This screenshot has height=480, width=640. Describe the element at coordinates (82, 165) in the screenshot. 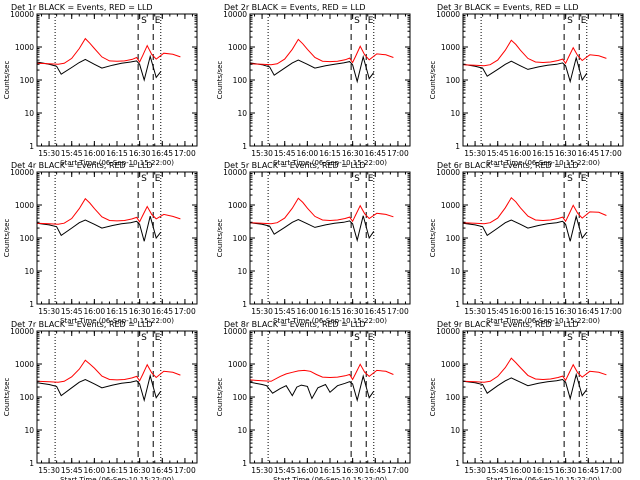

I see `panel-title: Det 4r BLACK = Events, RED = LLD` at that location.